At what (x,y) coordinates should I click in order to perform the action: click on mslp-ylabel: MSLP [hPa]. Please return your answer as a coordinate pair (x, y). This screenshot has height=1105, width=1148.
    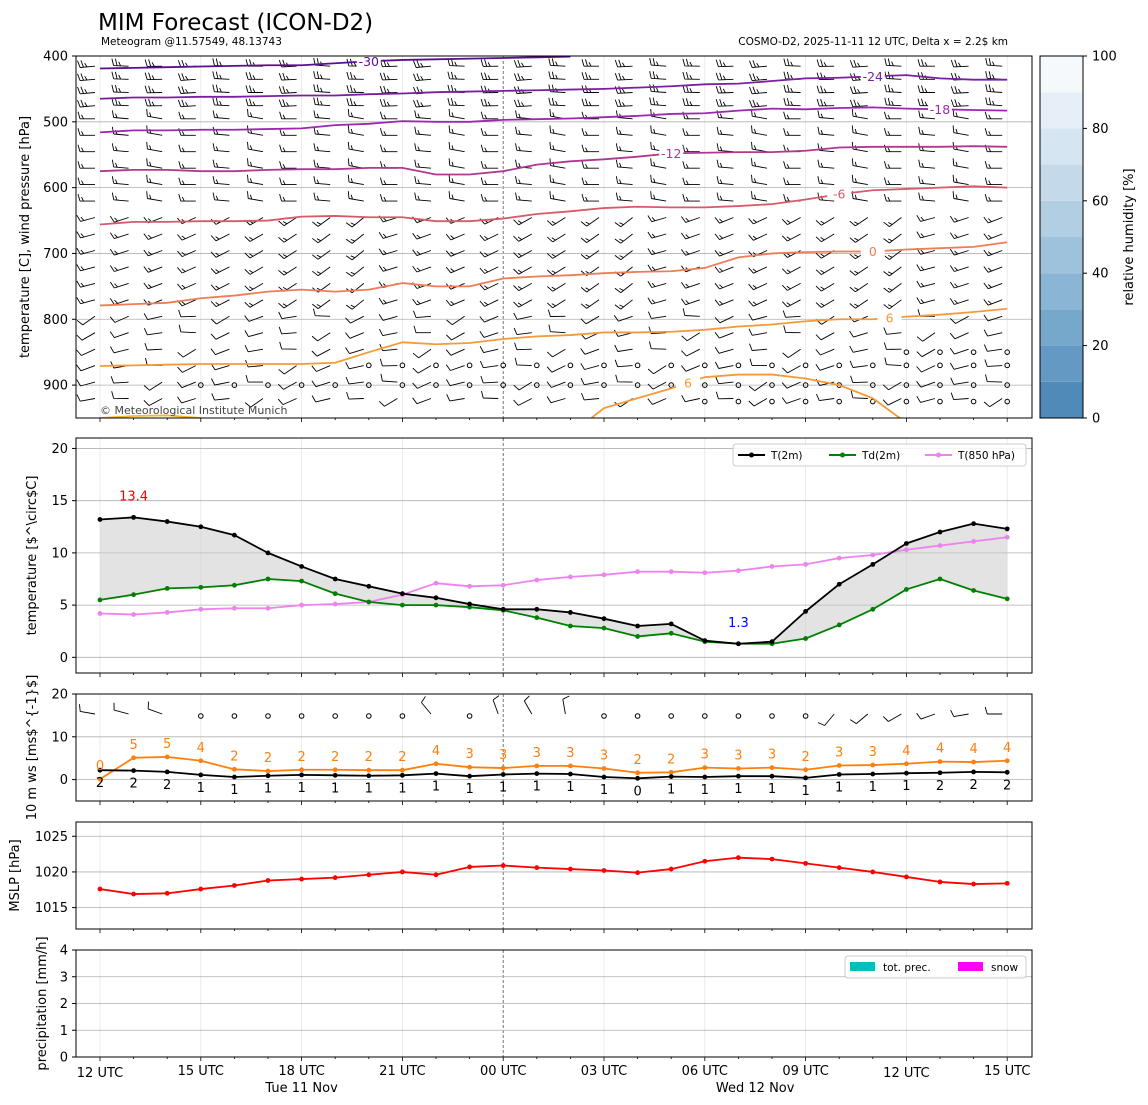
    Looking at the image, I should click on (15, 875).